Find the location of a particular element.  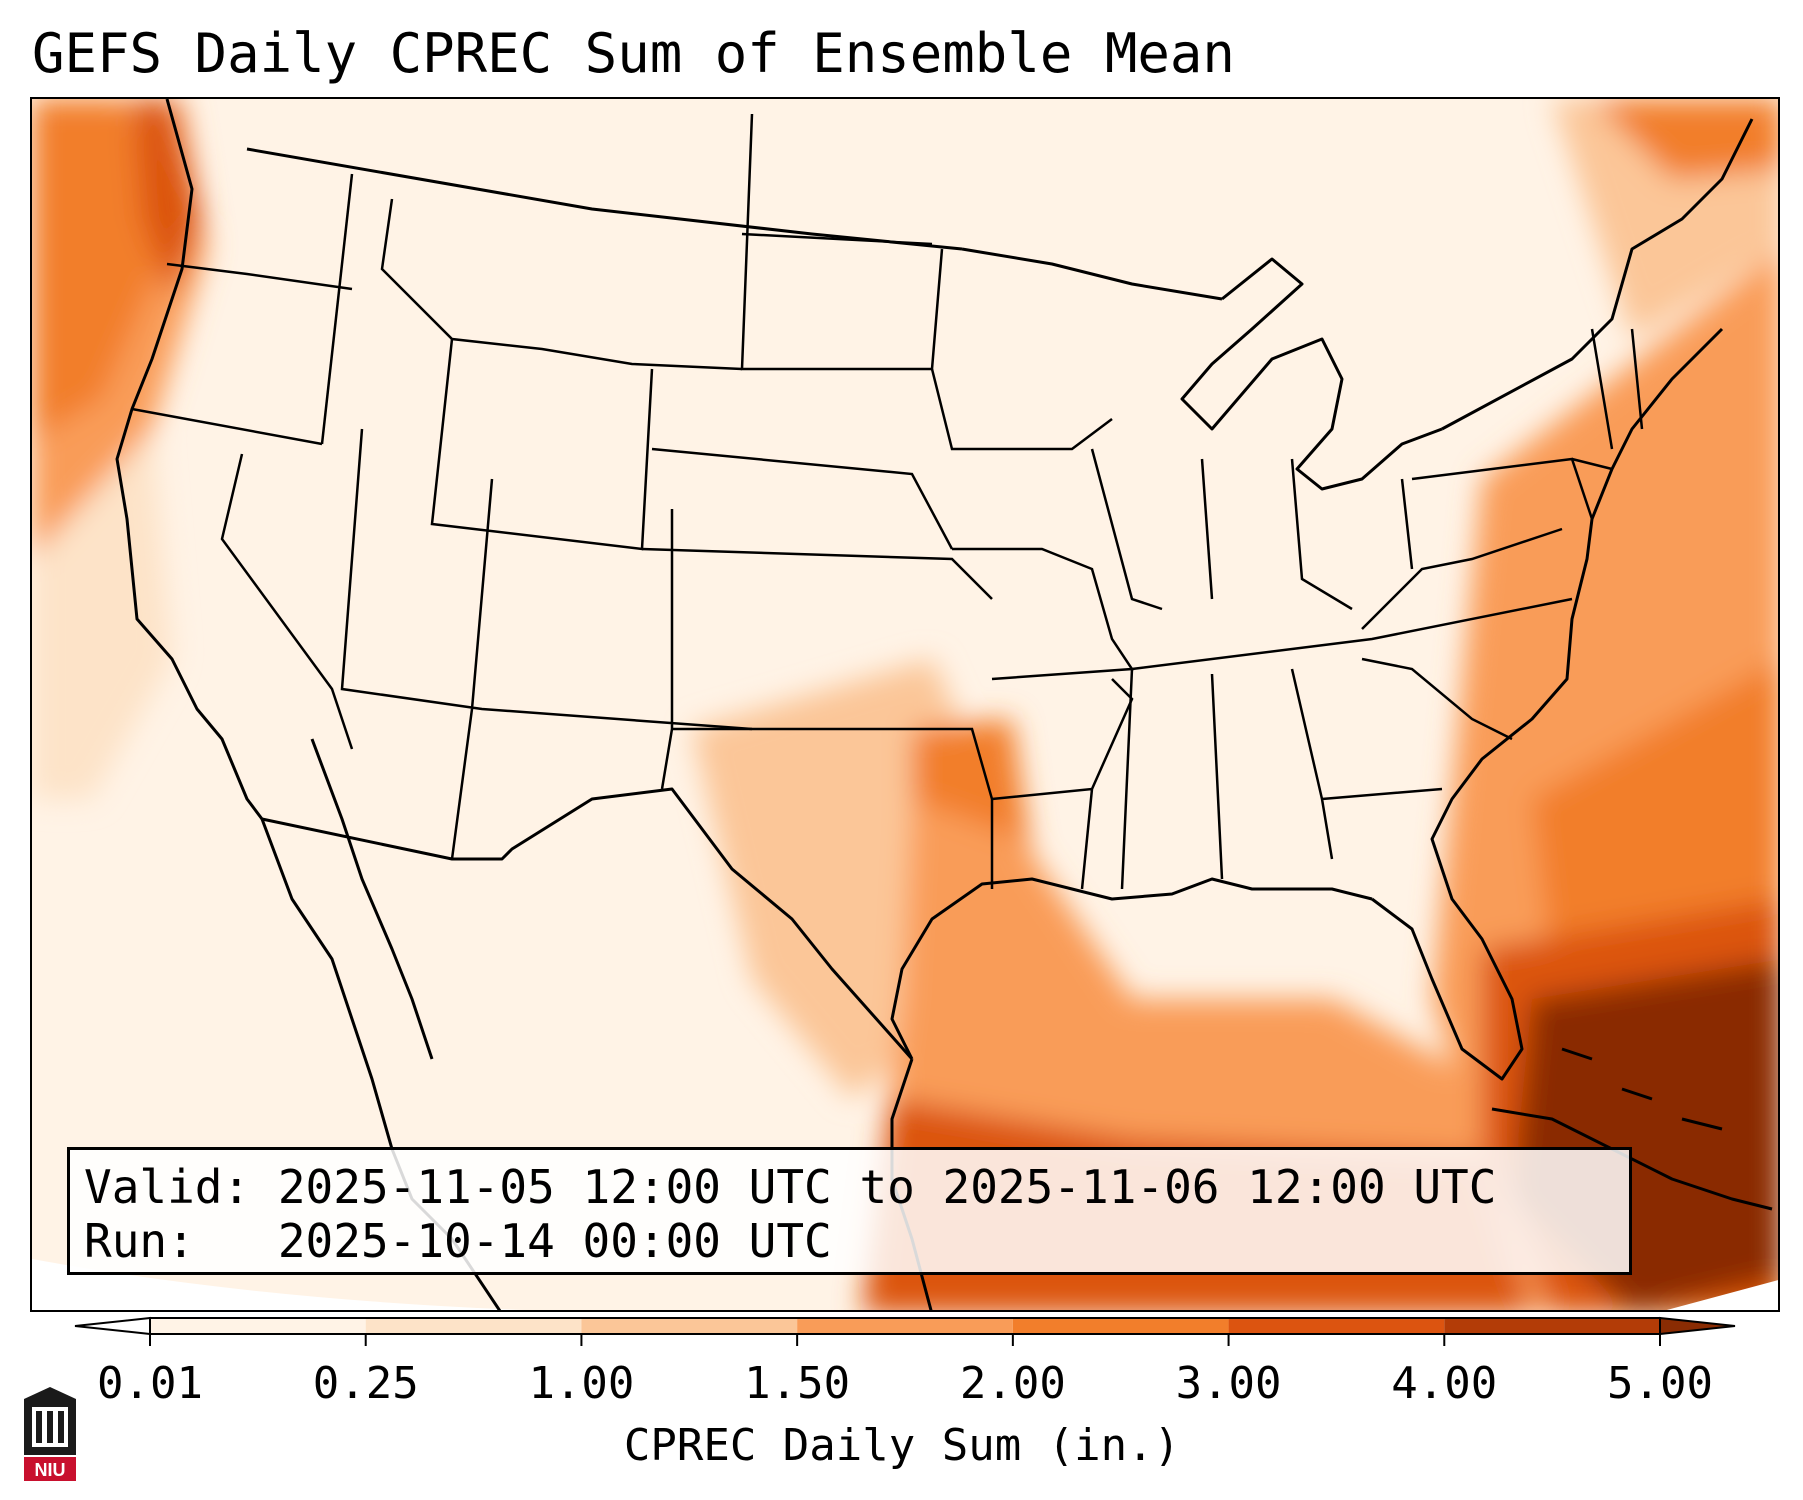

state-border-ms-al-ga is located at coordinates (1281, 779).